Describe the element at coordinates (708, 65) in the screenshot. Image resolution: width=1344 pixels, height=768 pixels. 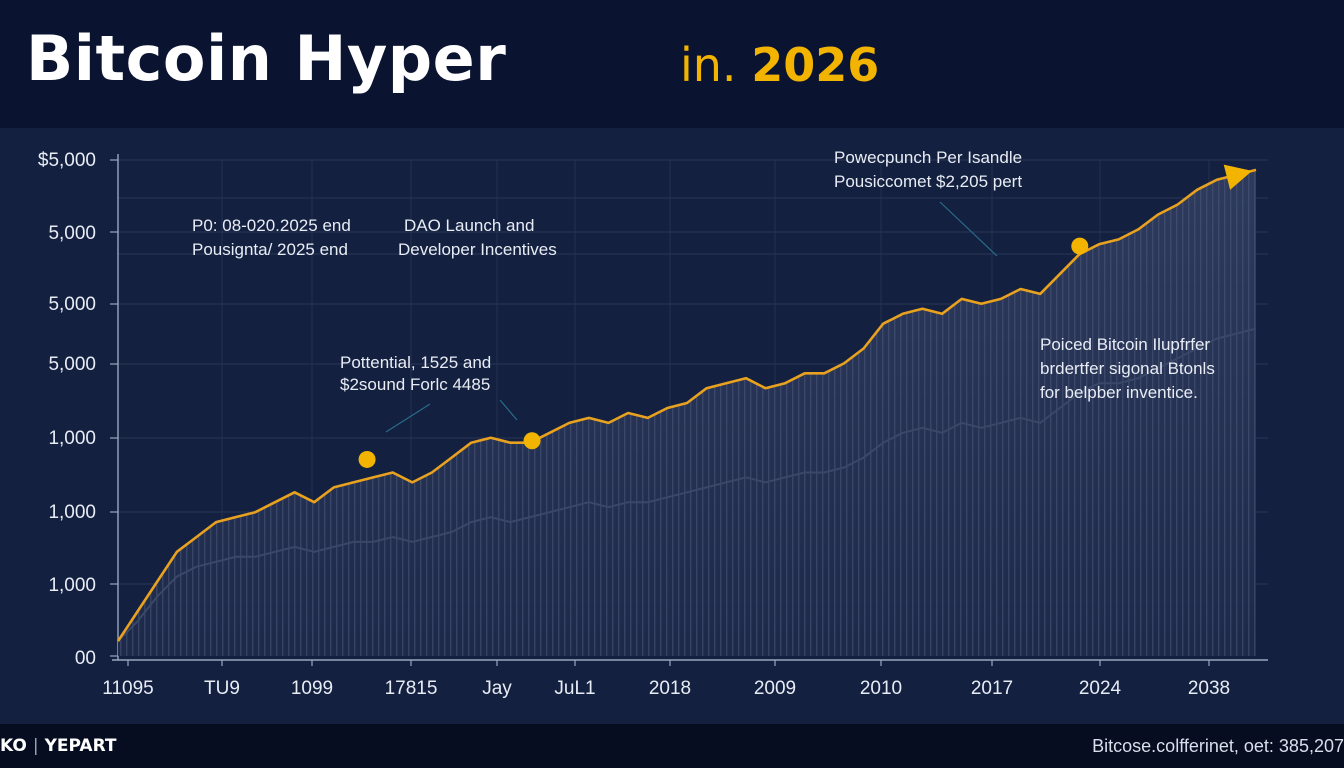
I see `subtitle-prefix: in.` at that location.